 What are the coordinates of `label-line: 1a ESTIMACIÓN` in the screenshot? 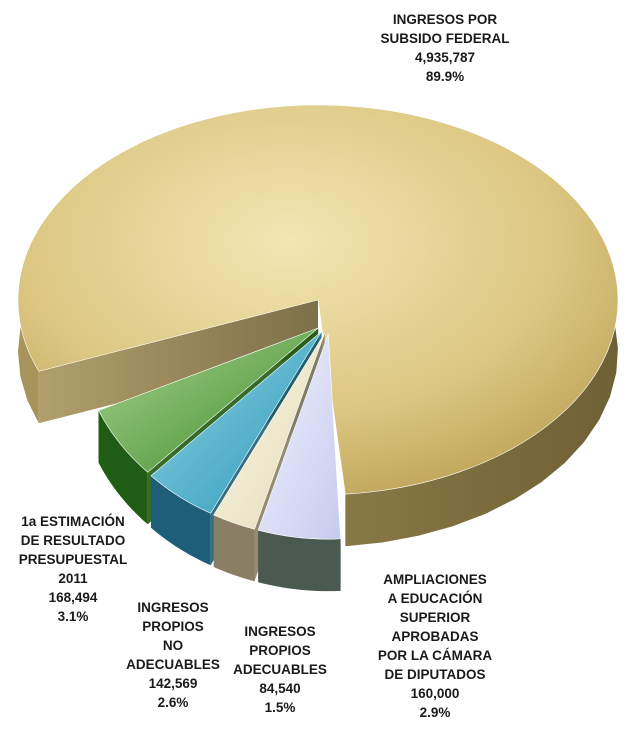 It's located at (73, 521).